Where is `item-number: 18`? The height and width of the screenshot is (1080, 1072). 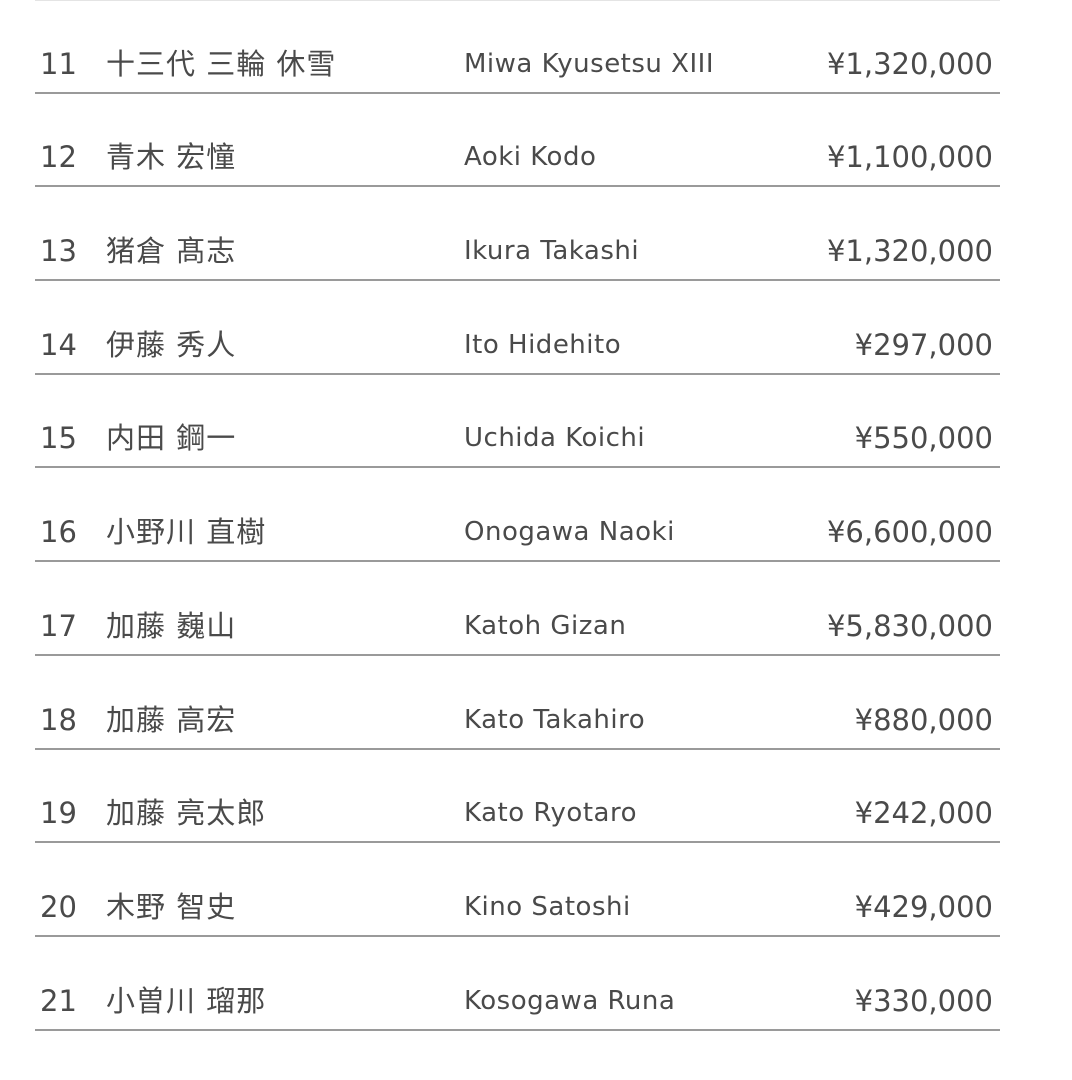
item-number: 18 is located at coordinates (58, 719).